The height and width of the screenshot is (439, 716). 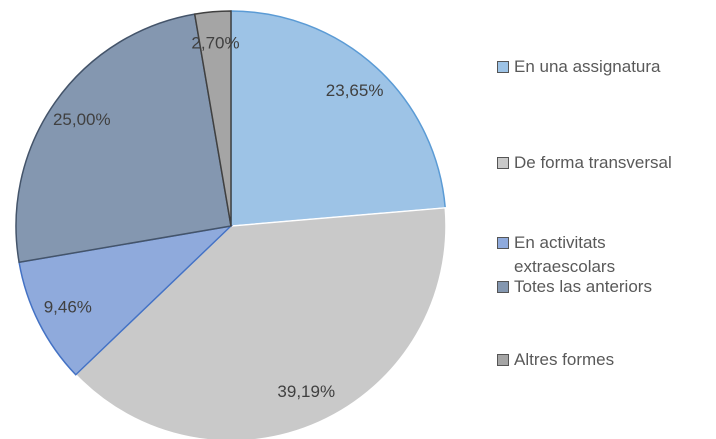 I want to click on legend-label: En una assignatura, so click(x=587, y=66).